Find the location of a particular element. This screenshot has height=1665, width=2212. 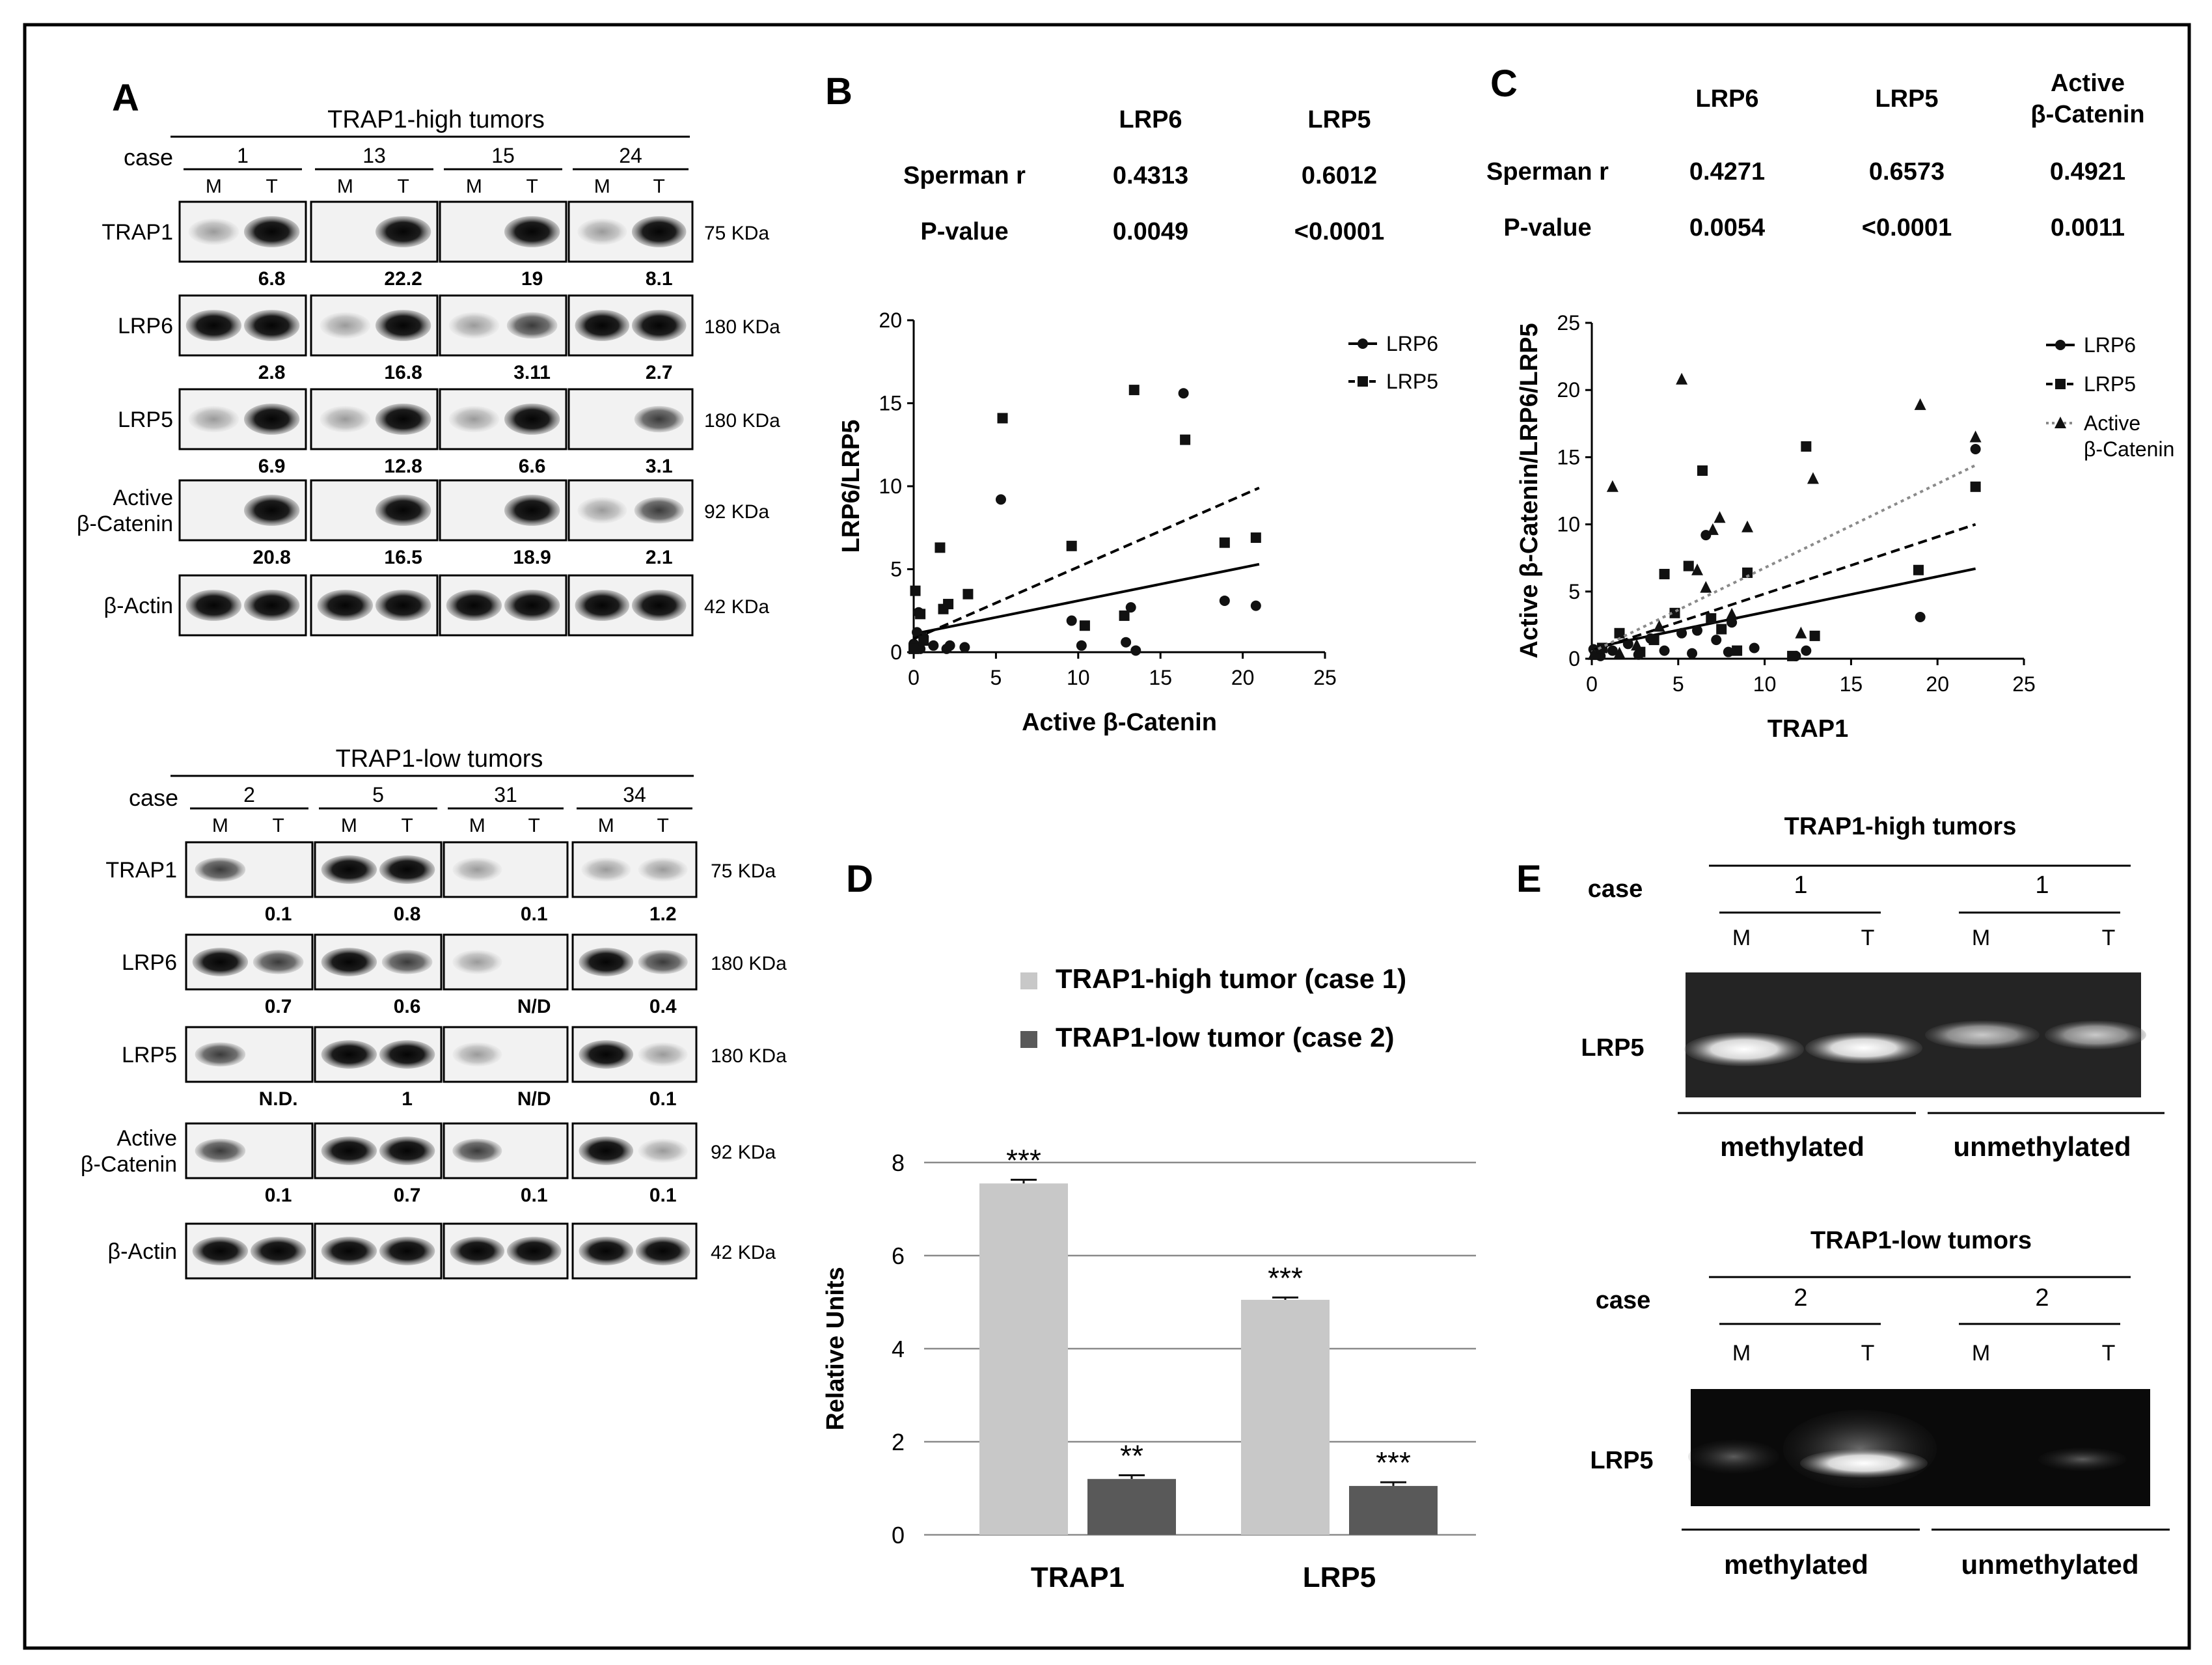

row-label-line2: β-Catenin is located at coordinates (129, 1164).